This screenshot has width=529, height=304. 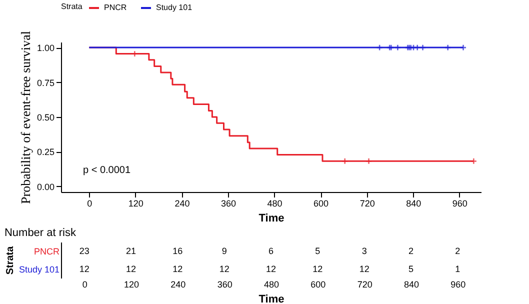 I want to click on y-tick-label: 1.00, so click(x=45, y=48).